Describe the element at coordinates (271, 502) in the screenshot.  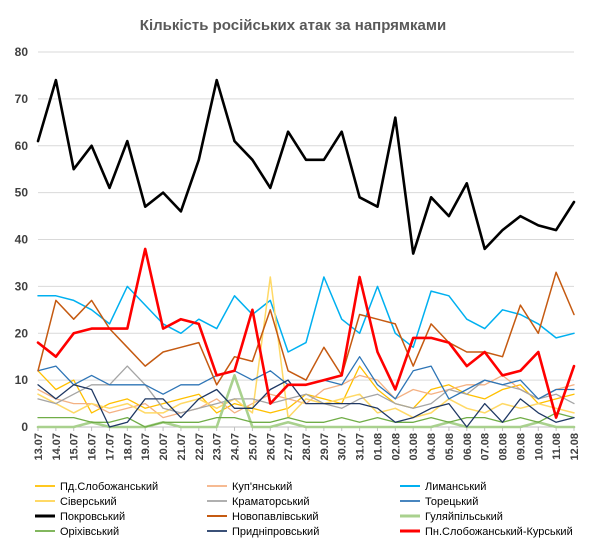
I see `legend-label: Краматорський` at that location.